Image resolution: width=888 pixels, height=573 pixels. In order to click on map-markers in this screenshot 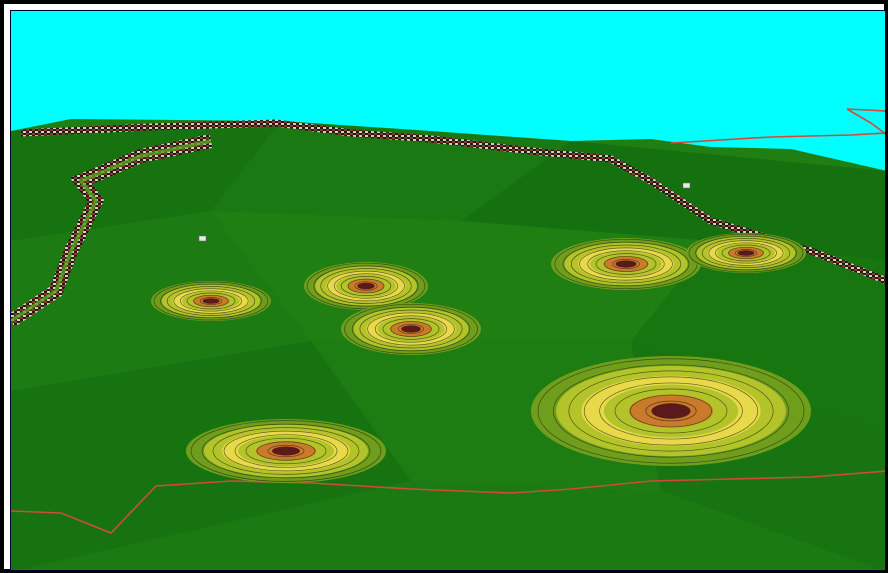, I will do `click(444, 212)`.